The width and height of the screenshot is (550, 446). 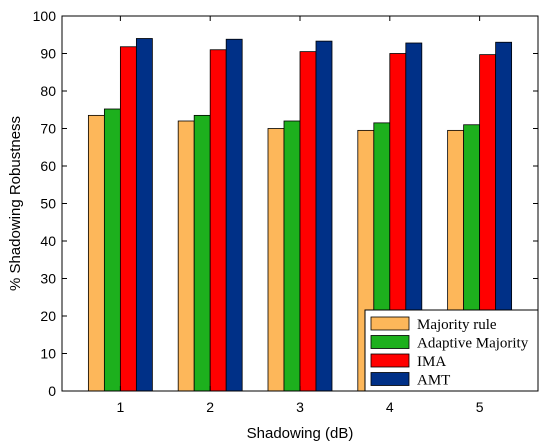 I want to click on x-tick-label: 2, so click(x=210, y=407).